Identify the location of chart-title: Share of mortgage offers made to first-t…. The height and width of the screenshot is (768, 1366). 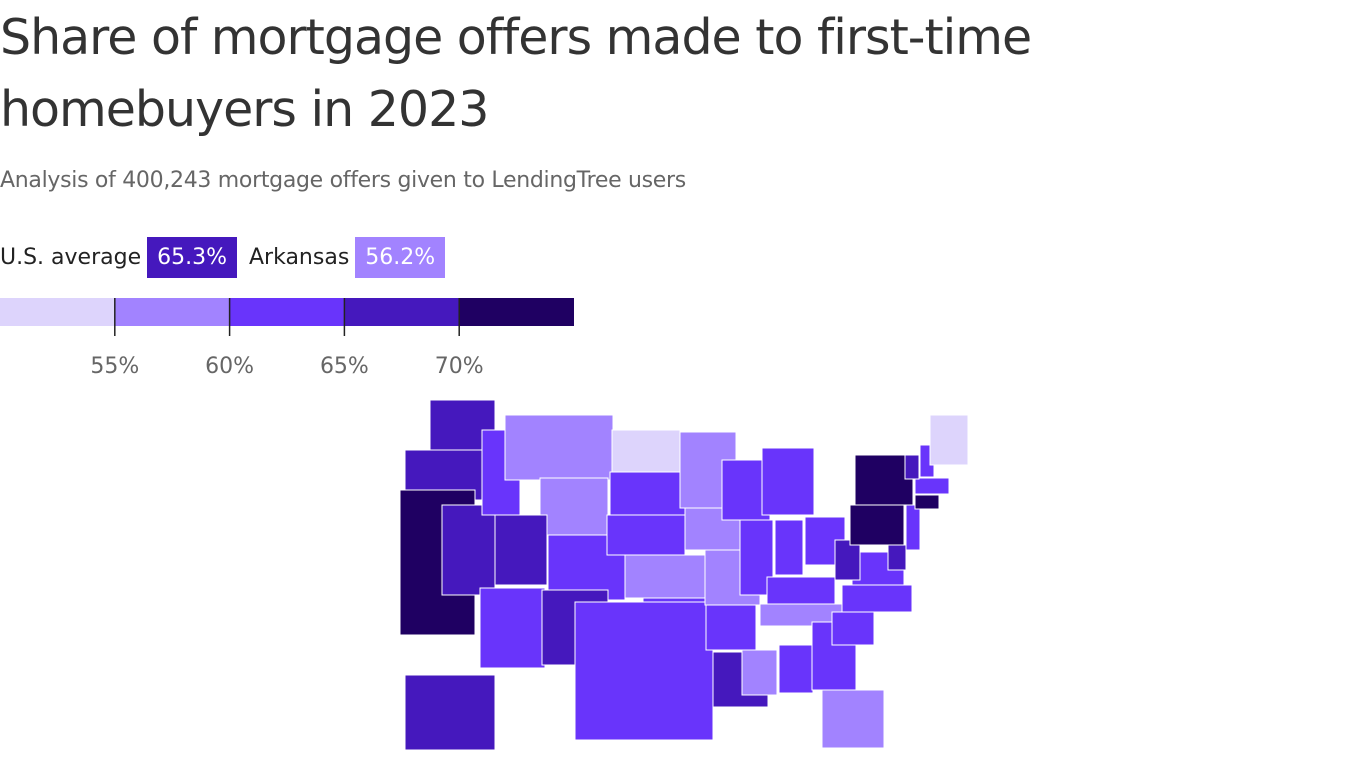
(516, 73).